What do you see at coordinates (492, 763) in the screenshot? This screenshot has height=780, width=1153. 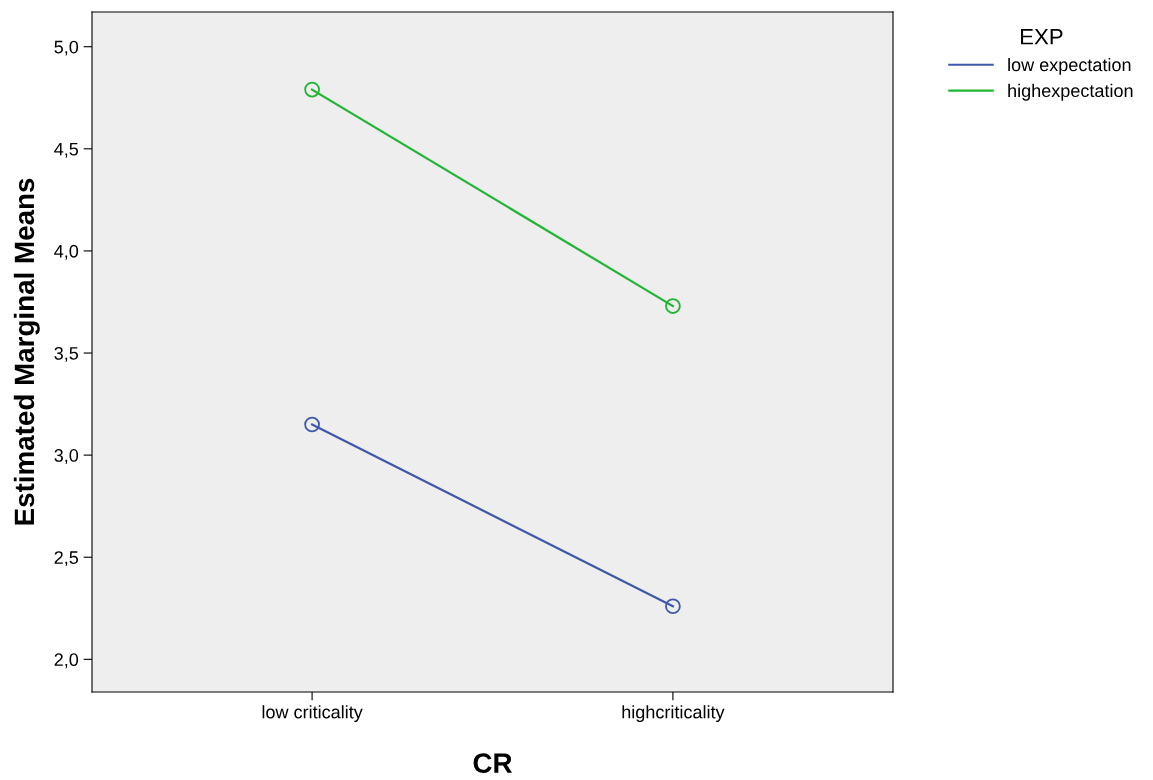 I see `x-axis-title: CR` at bounding box center [492, 763].